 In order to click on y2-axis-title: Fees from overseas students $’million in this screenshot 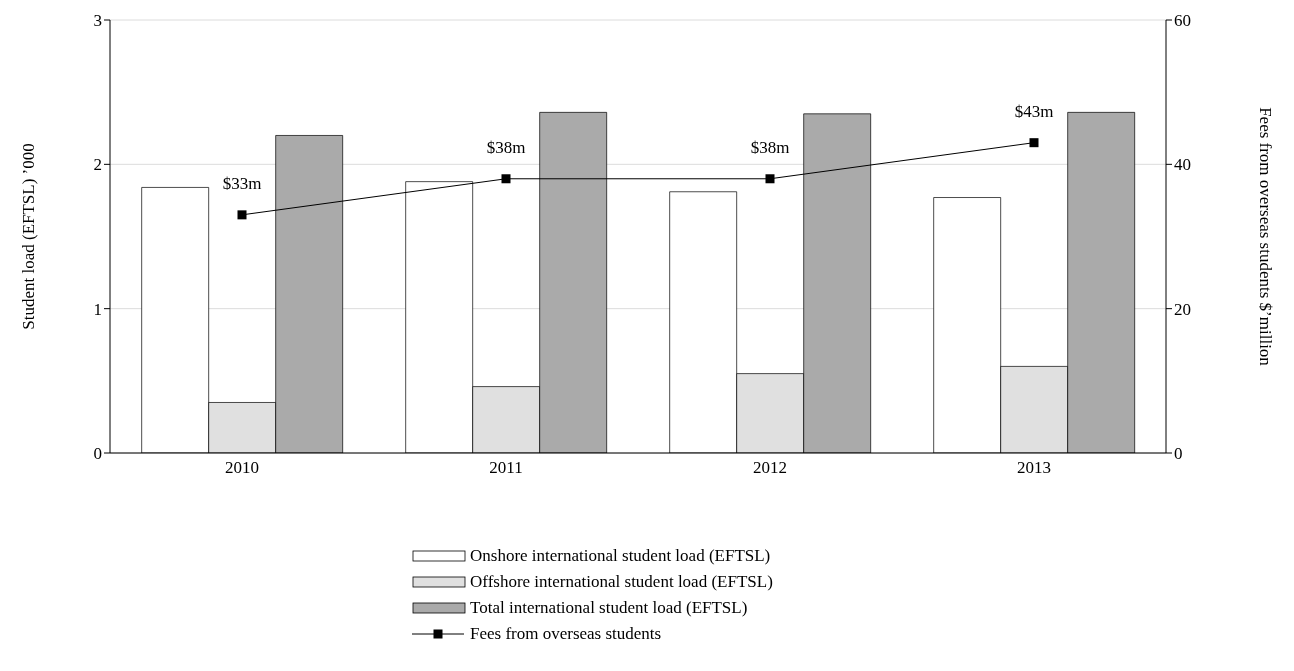, I will do `click(1265, 237)`.